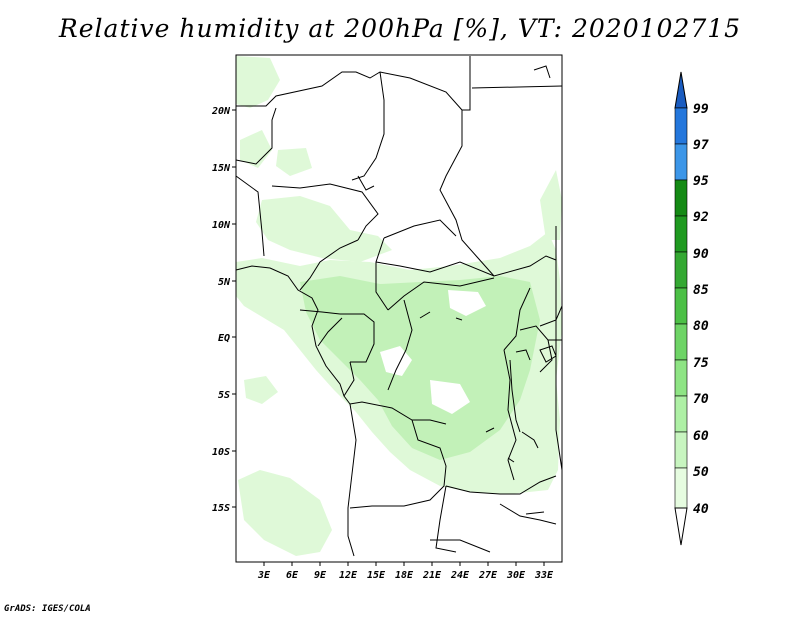 This screenshot has width=800, height=618. I want to click on lon-label: 15E, so click(376, 575).